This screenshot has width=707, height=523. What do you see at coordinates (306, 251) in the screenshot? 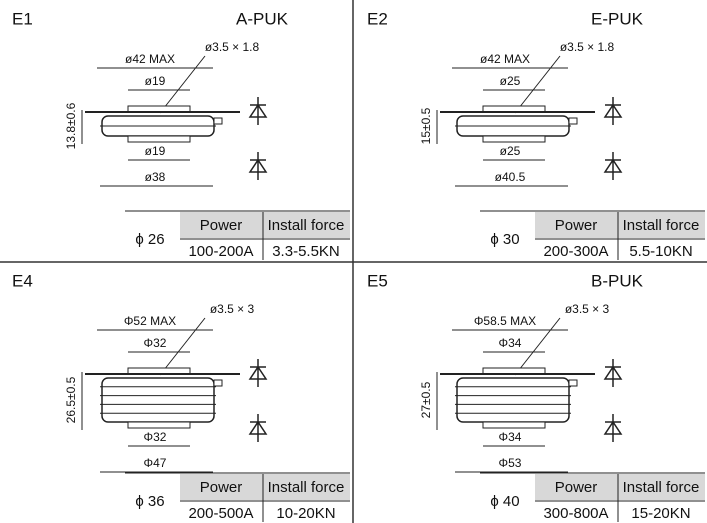
I see `force-text: 3.3-5.5KN` at bounding box center [306, 251].